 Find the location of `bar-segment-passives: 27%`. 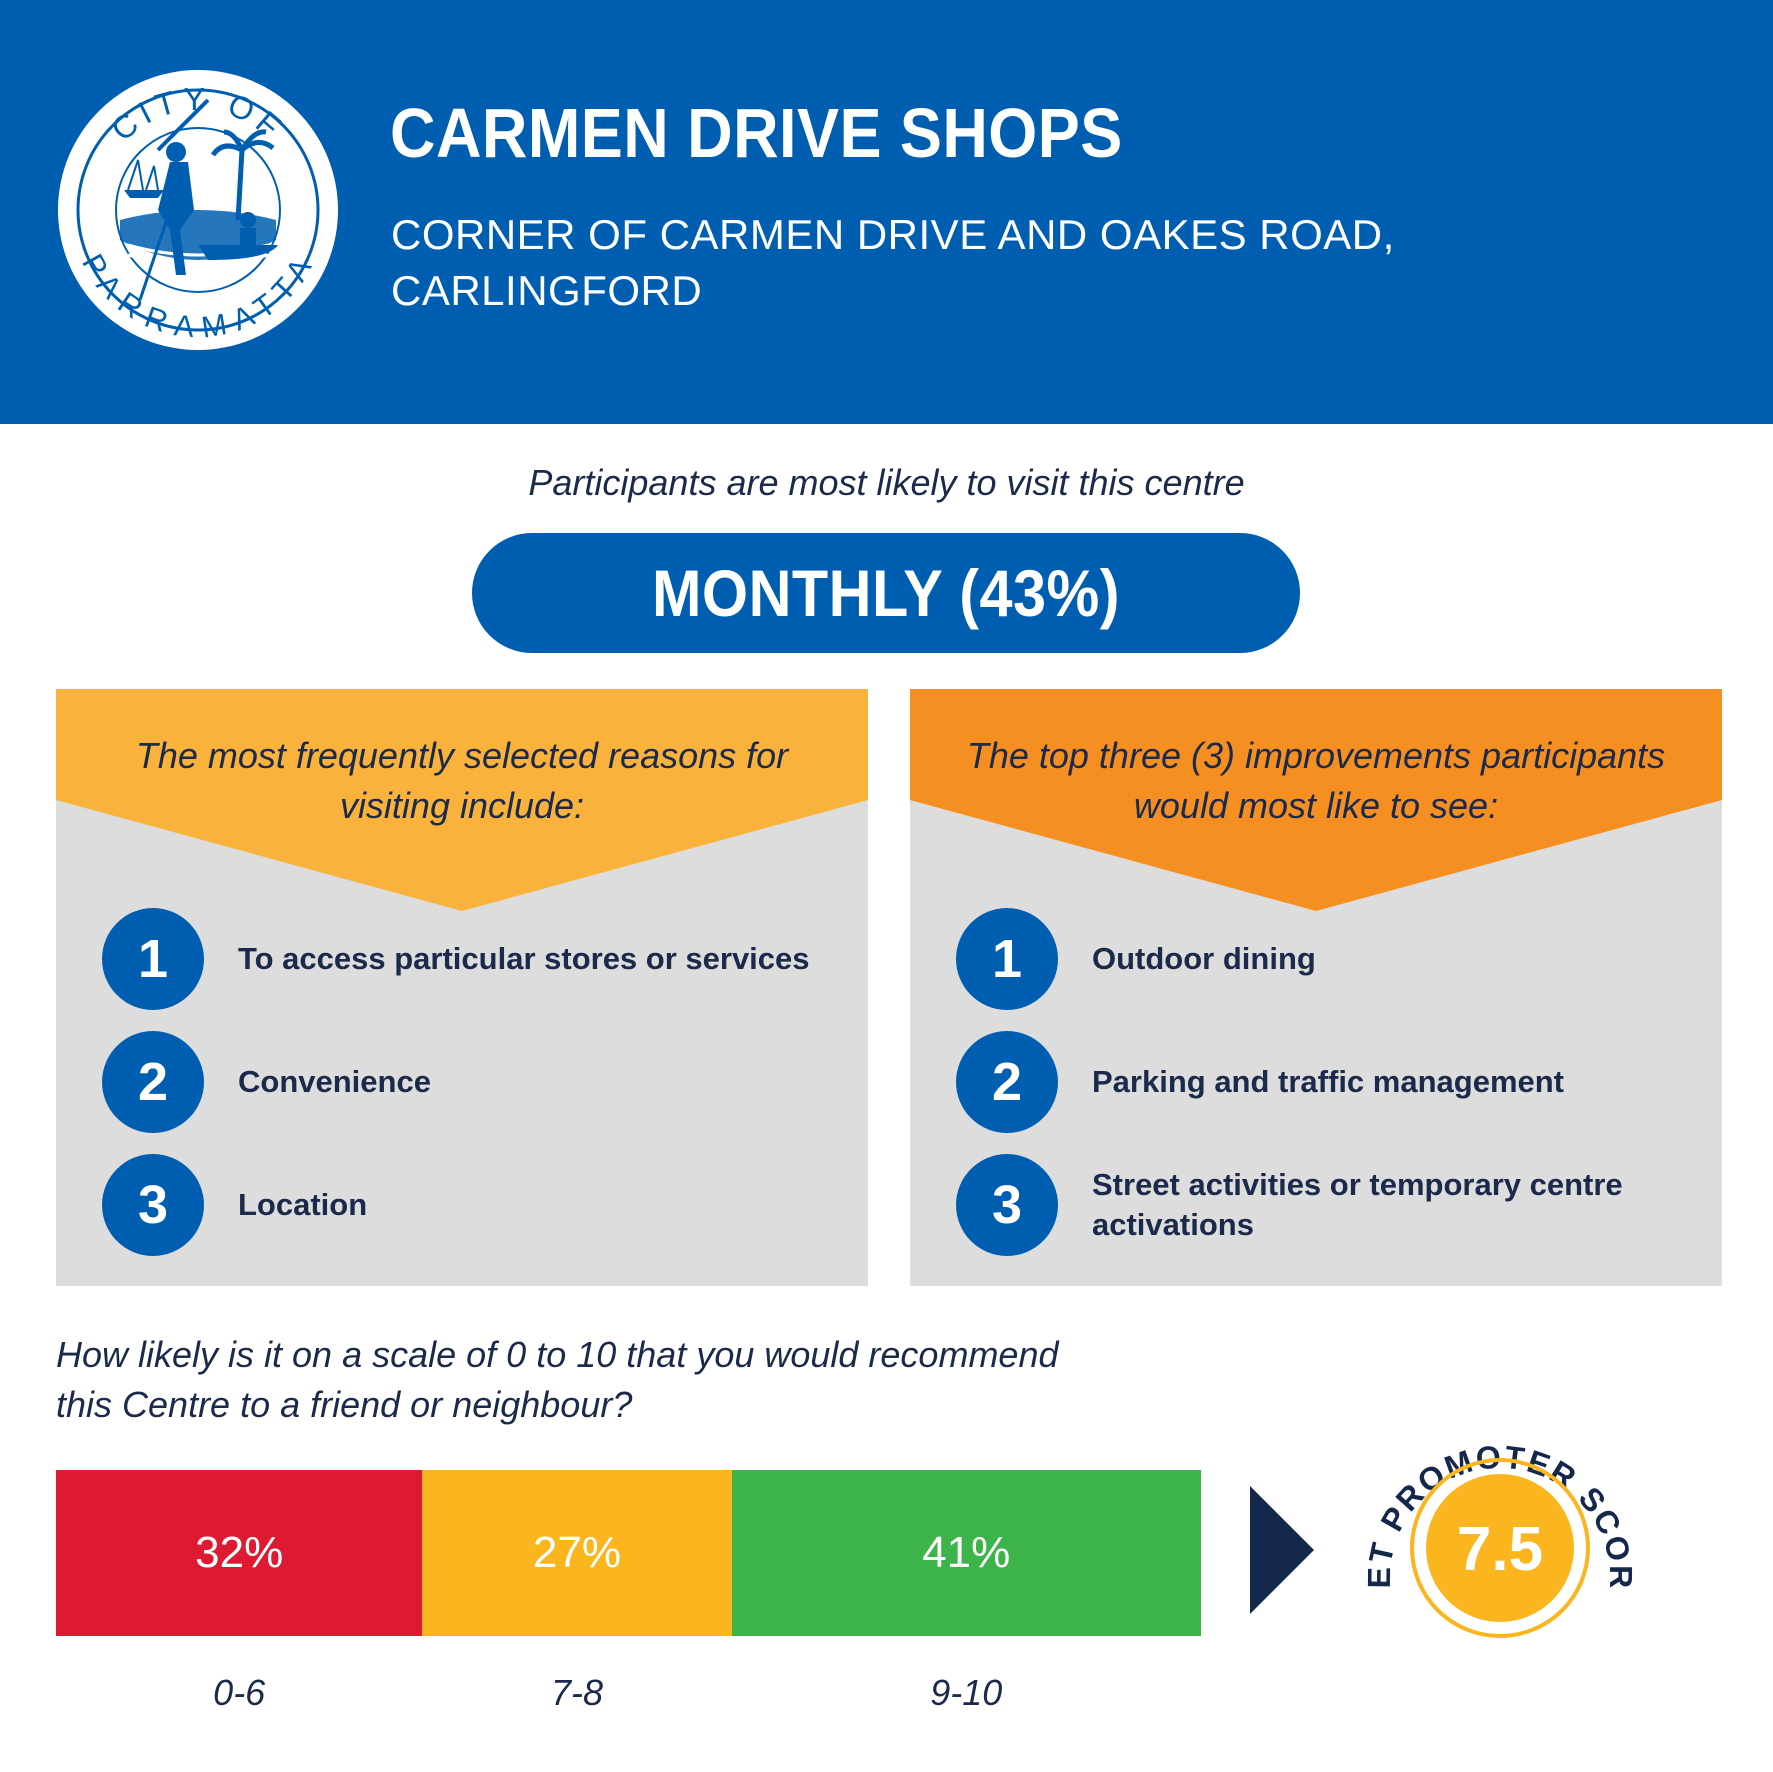

bar-segment-passives: 27% is located at coordinates (577, 1553).